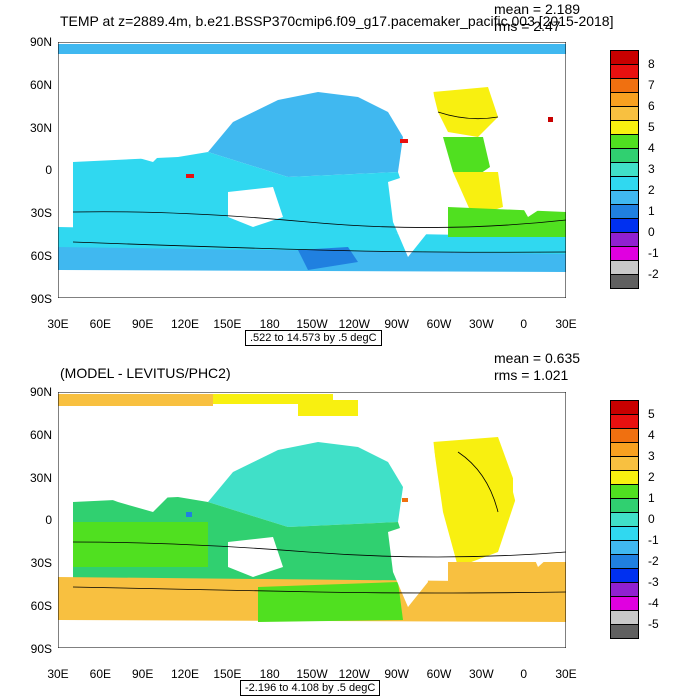  What do you see at coordinates (651, 127) in the screenshot?
I see `top-colorbar-label-3: 5` at bounding box center [651, 127].